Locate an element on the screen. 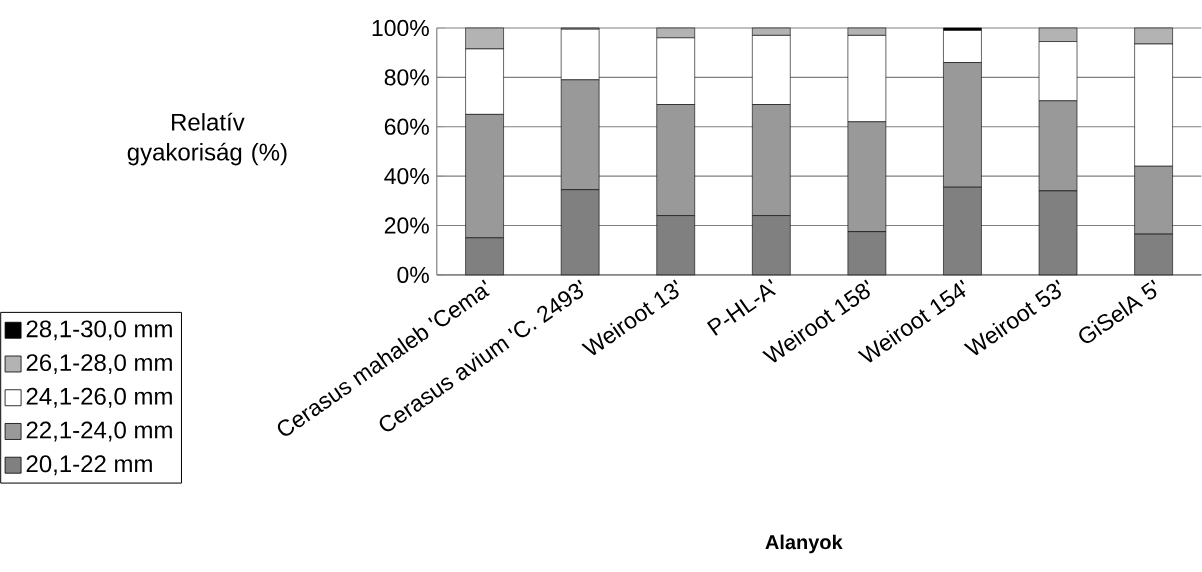 This screenshot has height=572, width=1202. y-axis-title: Relatív gyakoriság (%) is located at coordinates (207, 139).